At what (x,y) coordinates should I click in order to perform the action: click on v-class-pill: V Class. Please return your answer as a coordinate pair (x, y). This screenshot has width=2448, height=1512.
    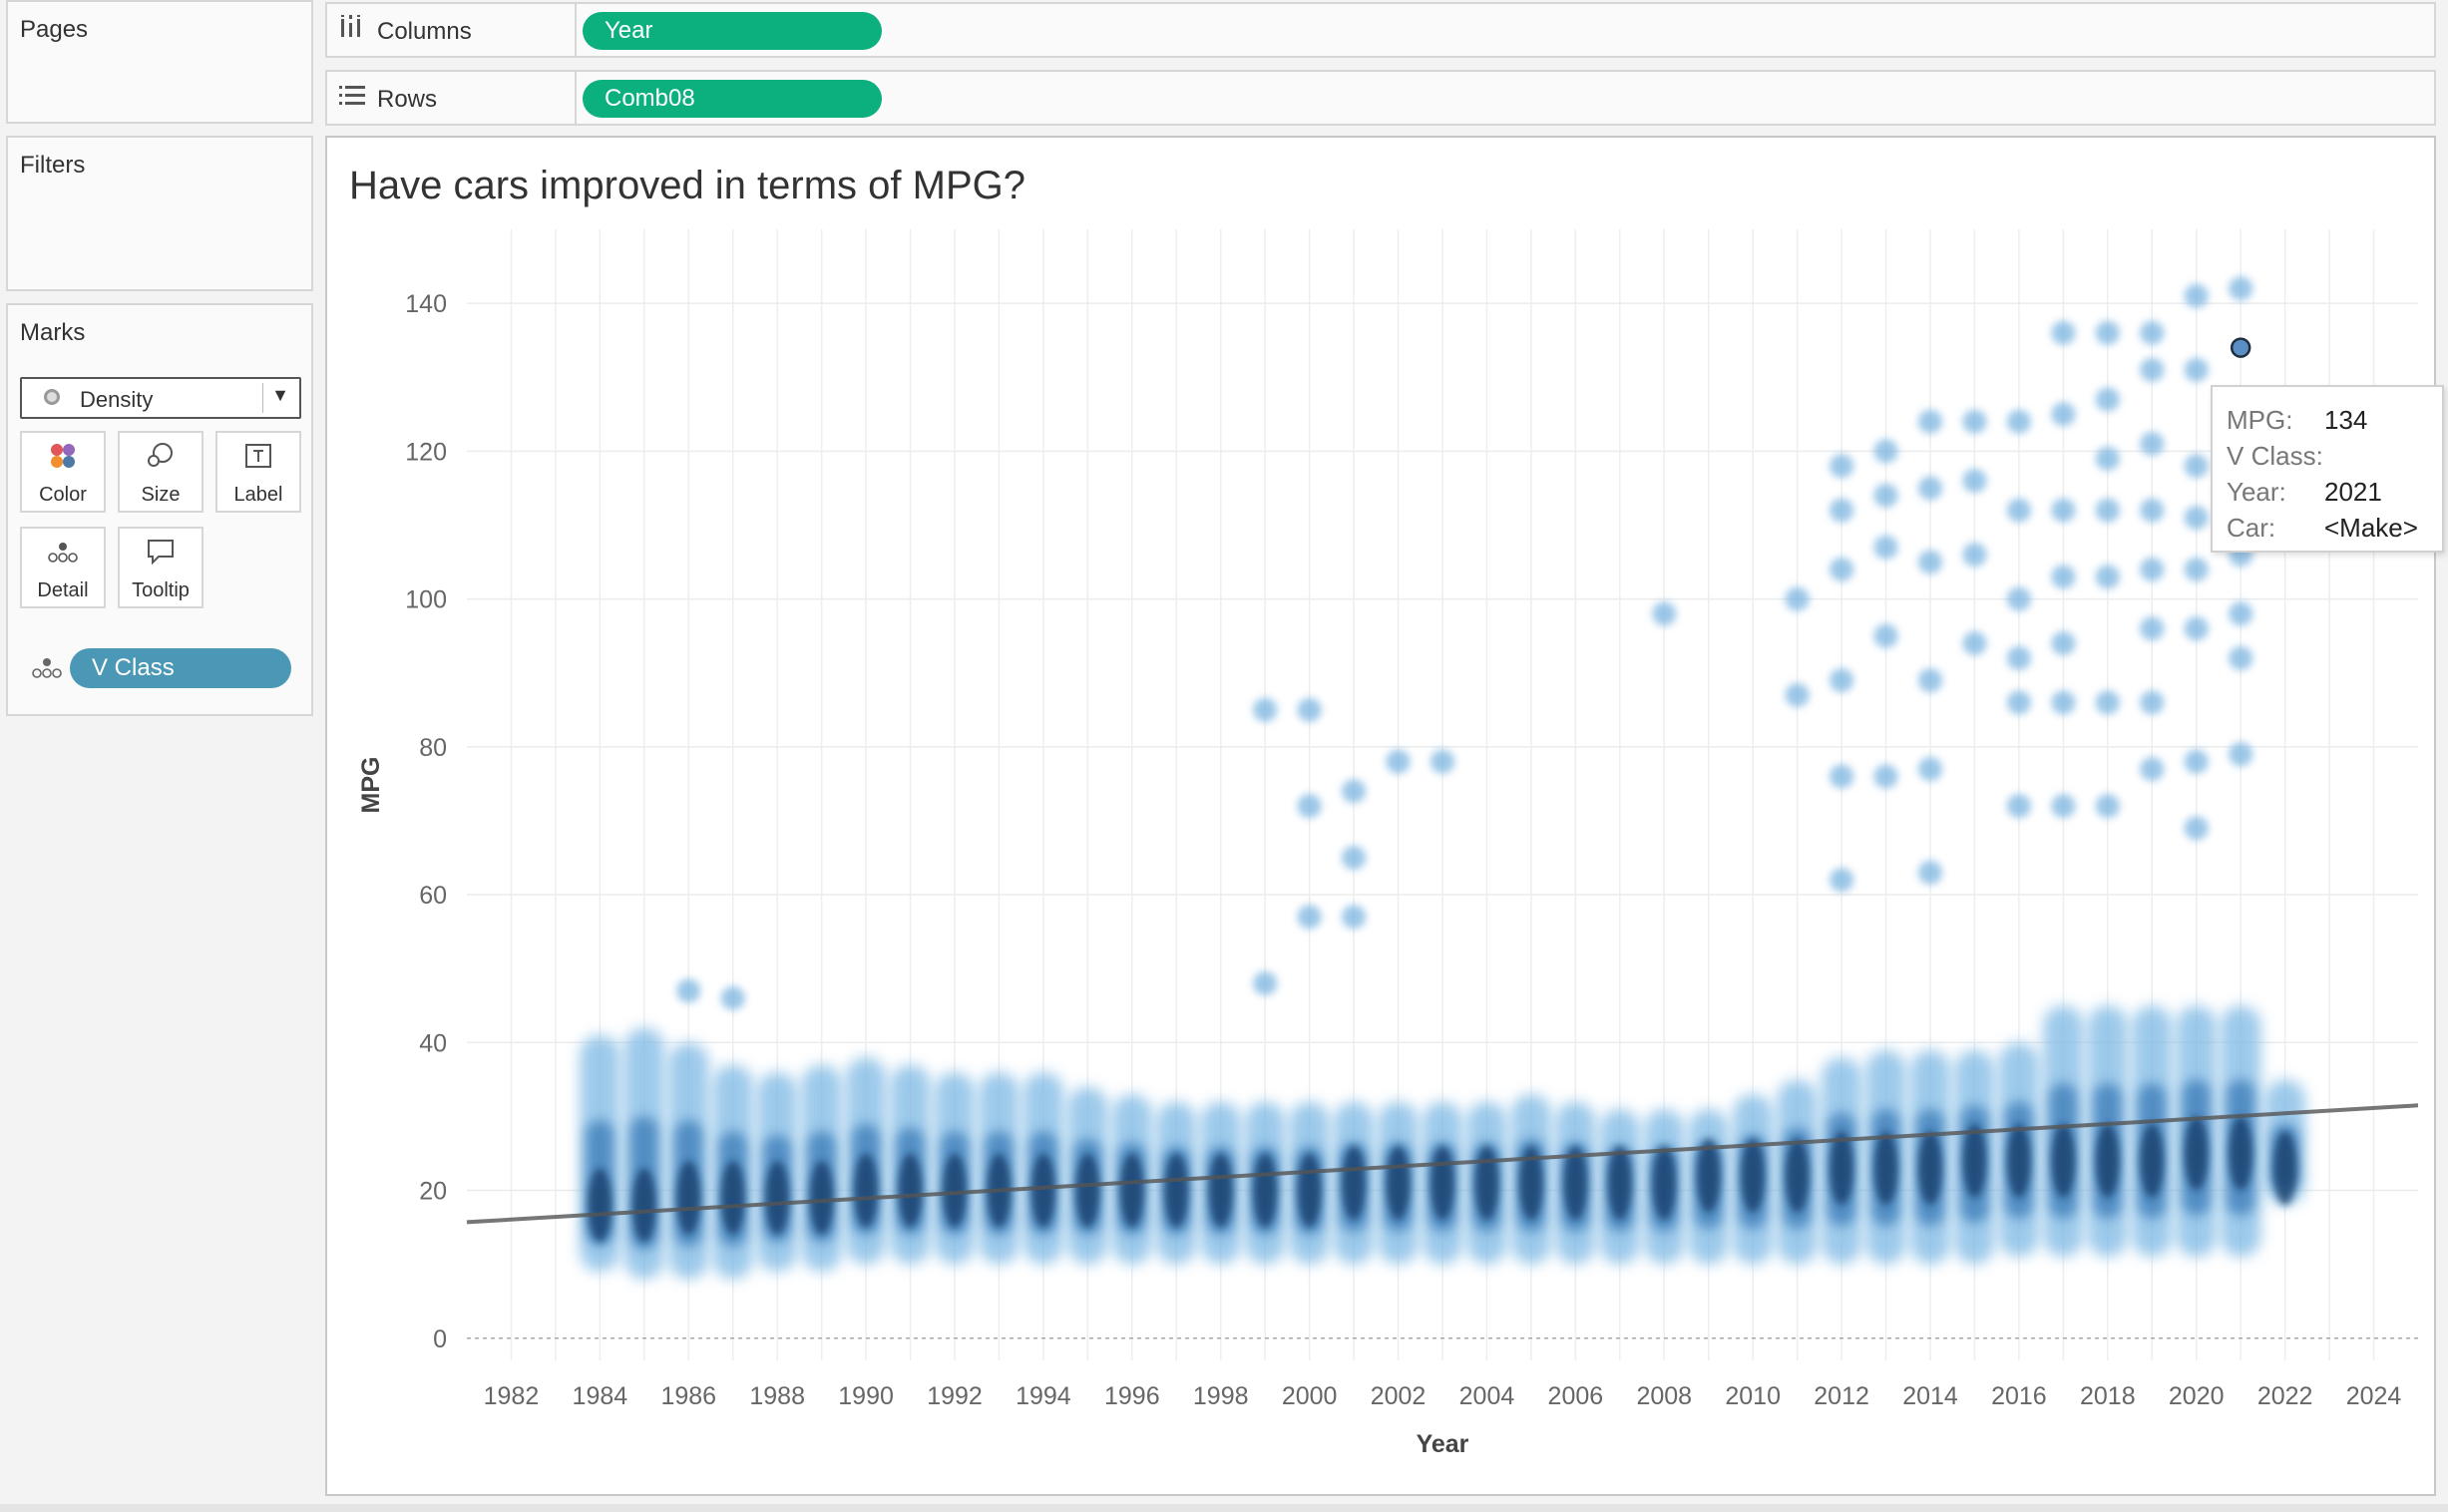
    Looking at the image, I should click on (180, 668).